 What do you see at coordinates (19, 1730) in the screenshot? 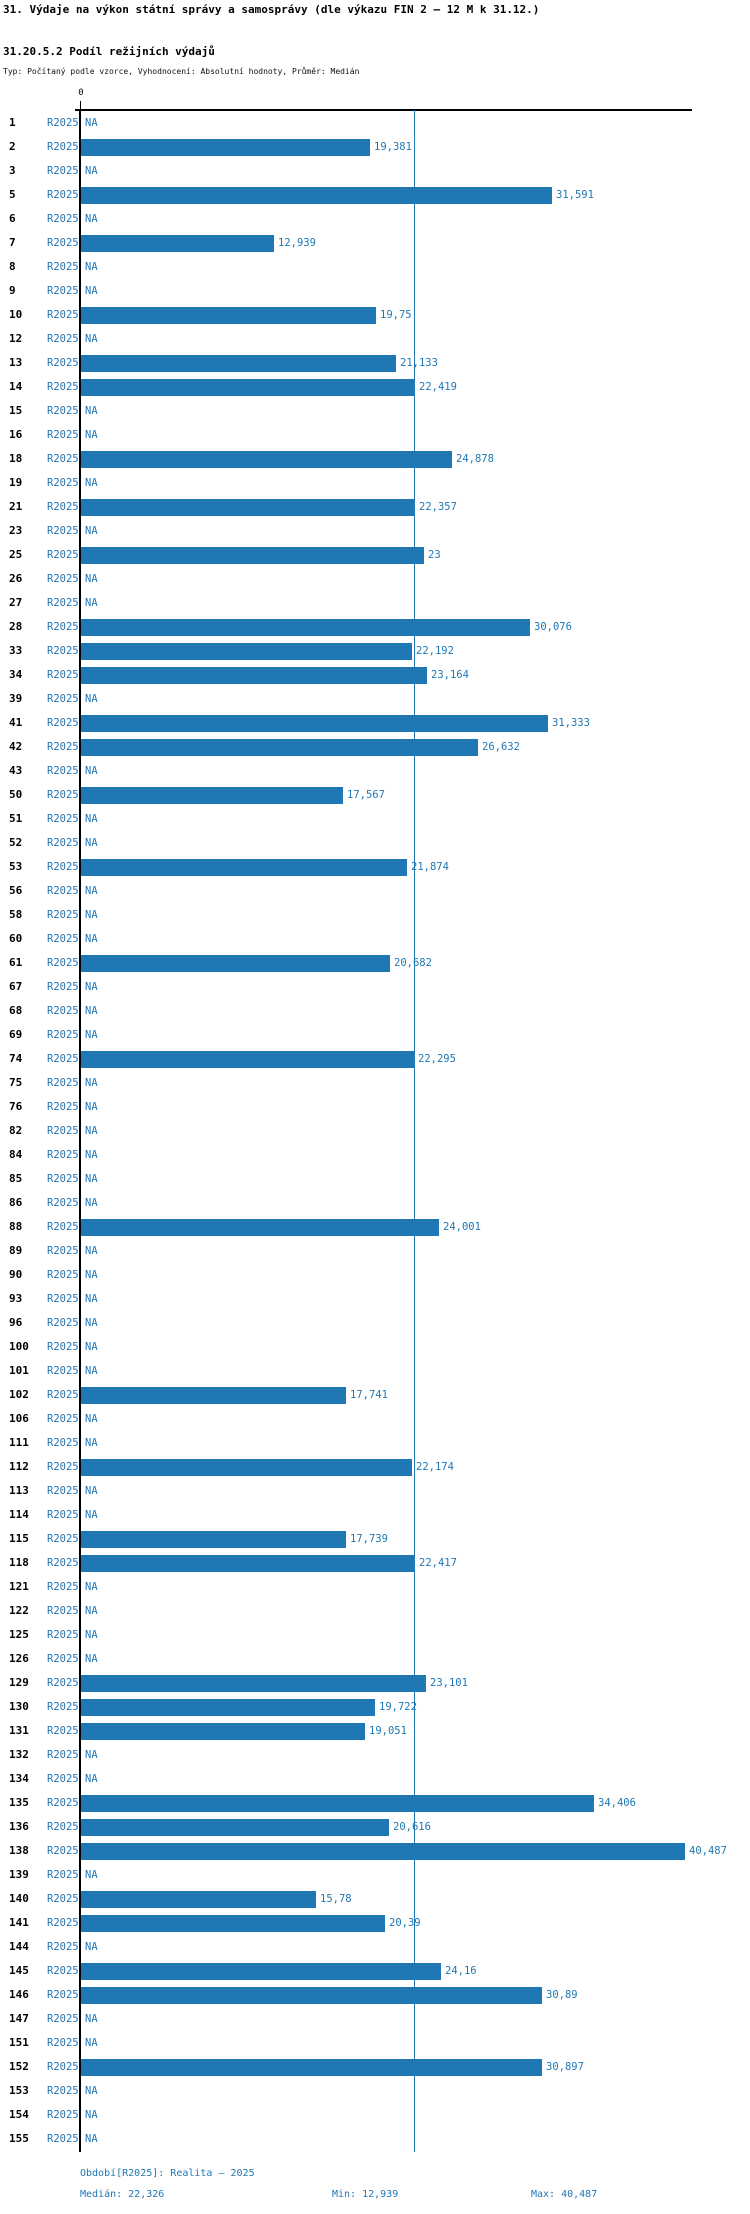
I see `row-number: 131` at bounding box center [19, 1730].